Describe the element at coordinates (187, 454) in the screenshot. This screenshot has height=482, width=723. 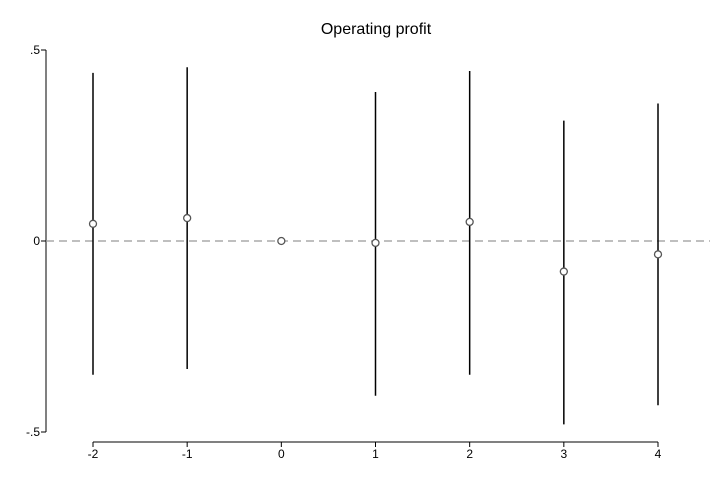
I see `x-tick-label: -1` at that location.